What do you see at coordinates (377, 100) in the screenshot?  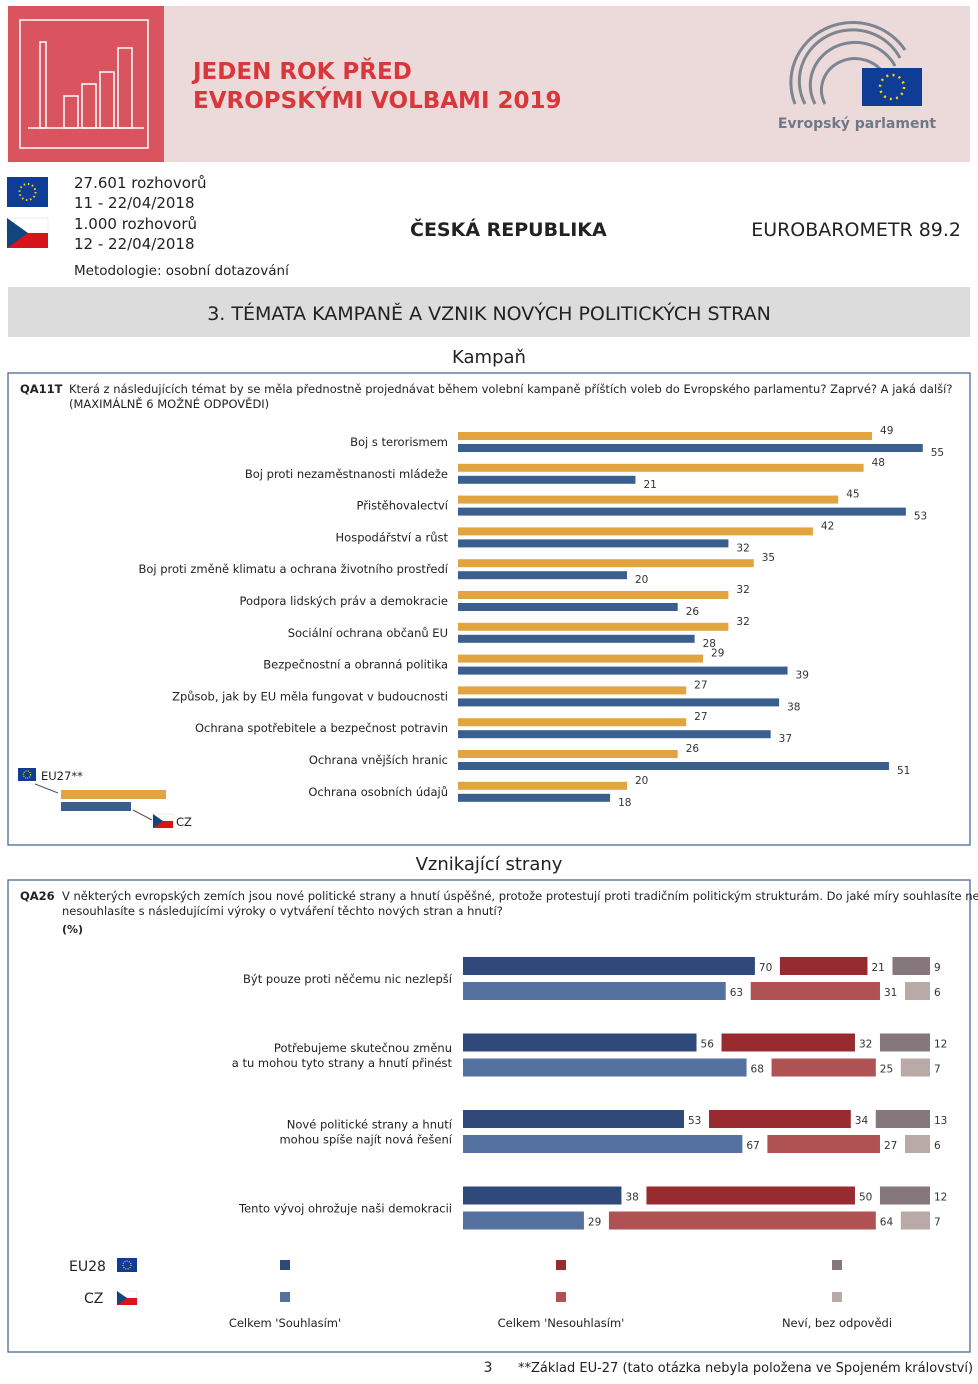 I see `header-title: EVROPSKÝMI VOLBAMI 2019` at bounding box center [377, 100].